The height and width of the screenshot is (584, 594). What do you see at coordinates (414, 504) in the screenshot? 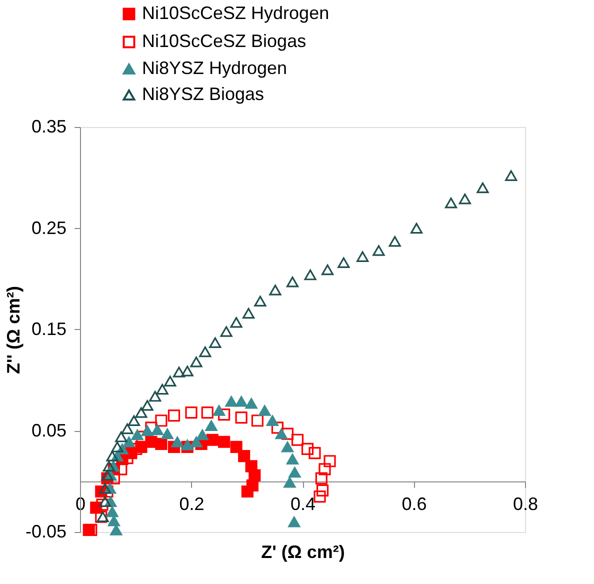
I see `x-tick-label: 0.6` at bounding box center [414, 504].